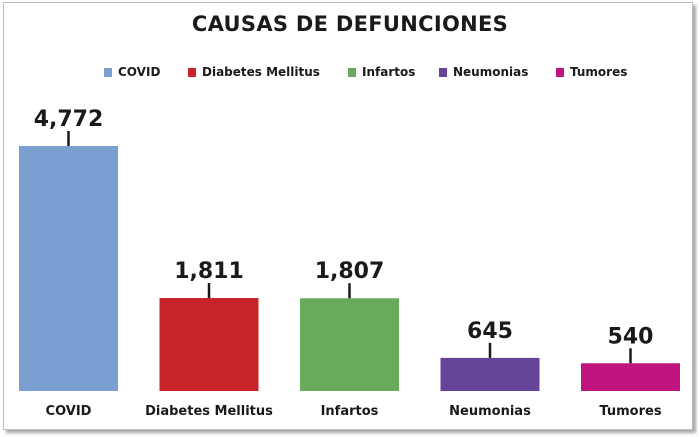  I want to click on legend-label-neumonias: Neumonias, so click(491, 72).